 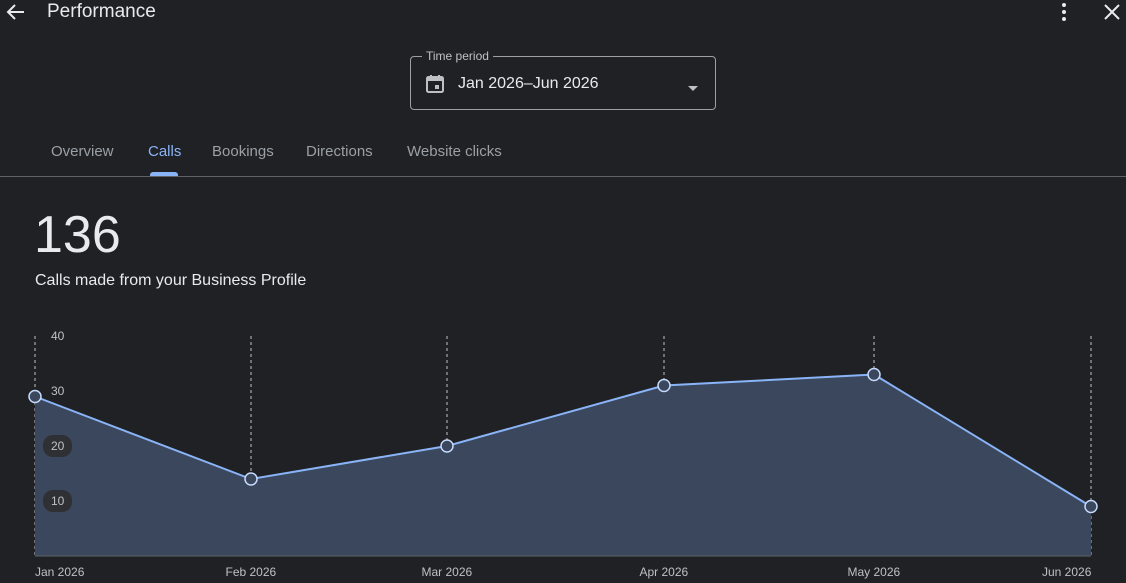 What do you see at coordinates (563, 13) in the screenshot?
I see `header: Performance` at bounding box center [563, 13].